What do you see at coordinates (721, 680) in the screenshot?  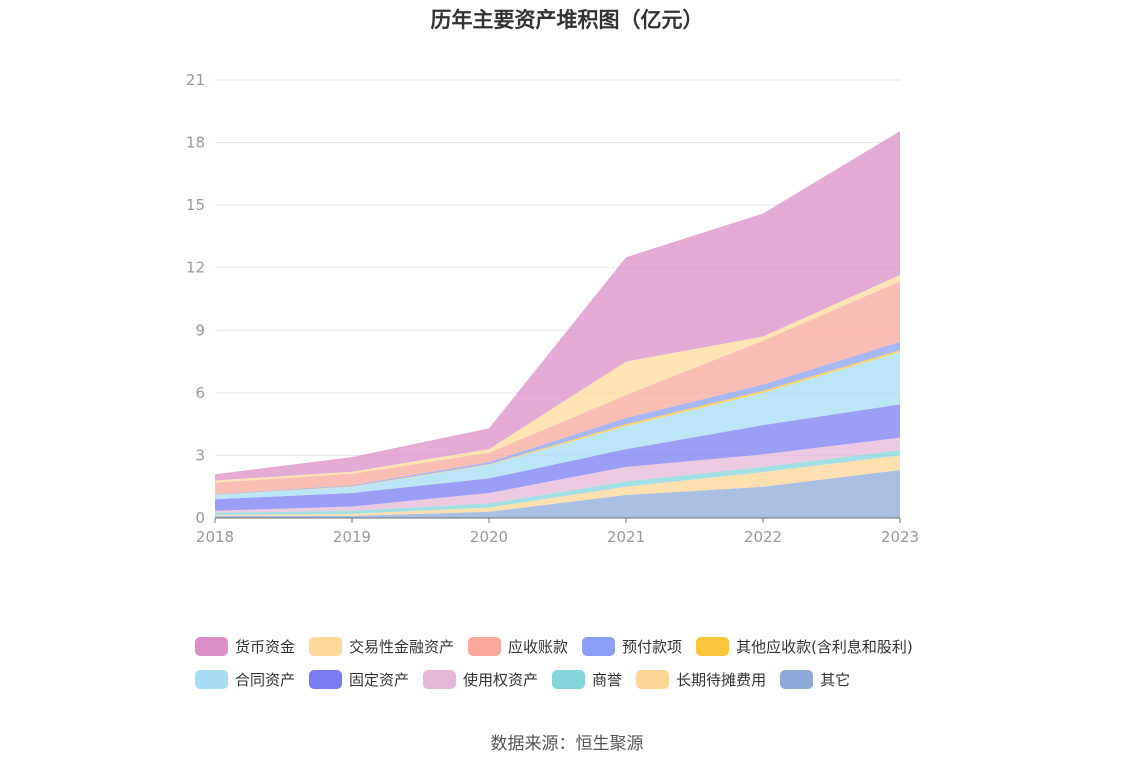 I see `legend-label: 长期待摊费用` at bounding box center [721, 680].